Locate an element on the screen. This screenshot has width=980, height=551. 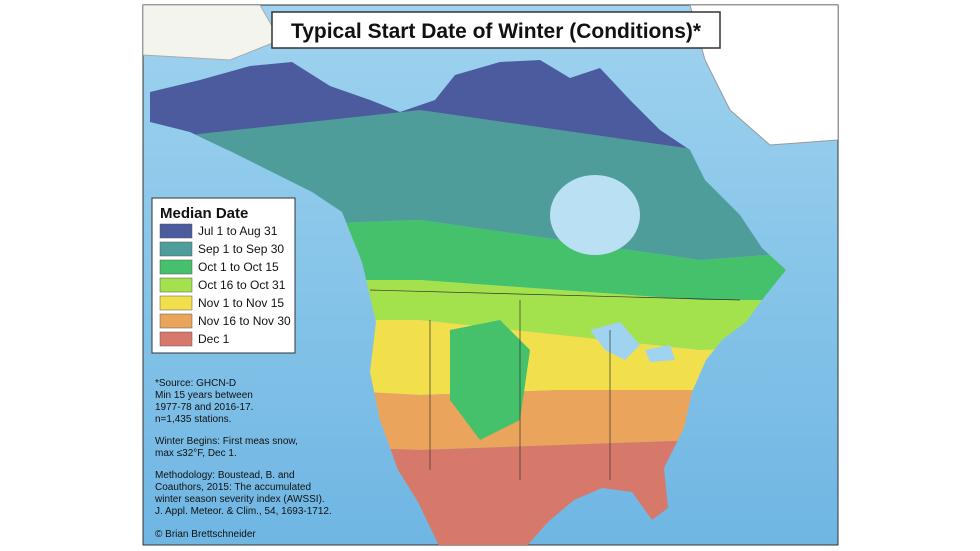
borders is located at coordinates (555, 384).